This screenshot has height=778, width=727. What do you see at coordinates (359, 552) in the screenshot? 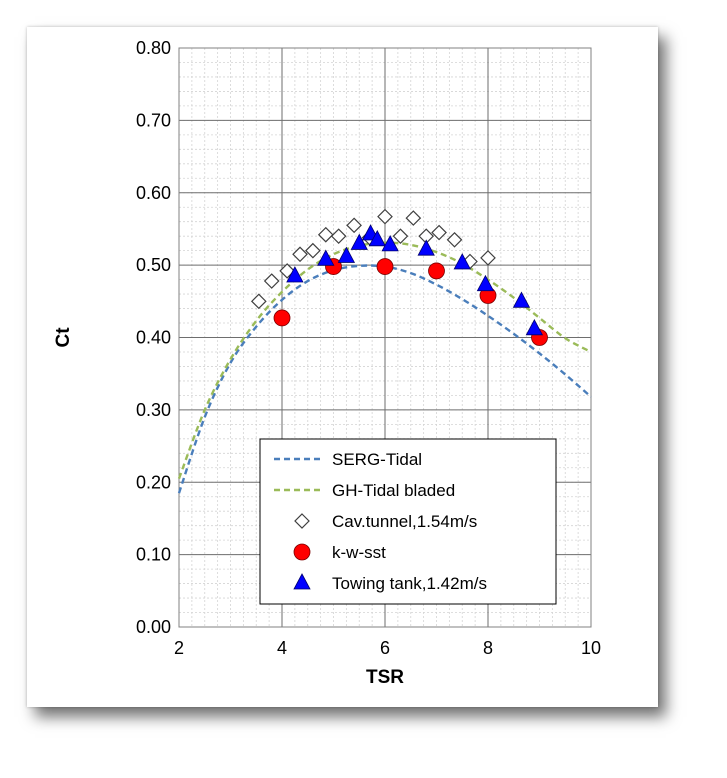
I see `legend-entry-label: k-w-sst` at bounding box center [359, 552].